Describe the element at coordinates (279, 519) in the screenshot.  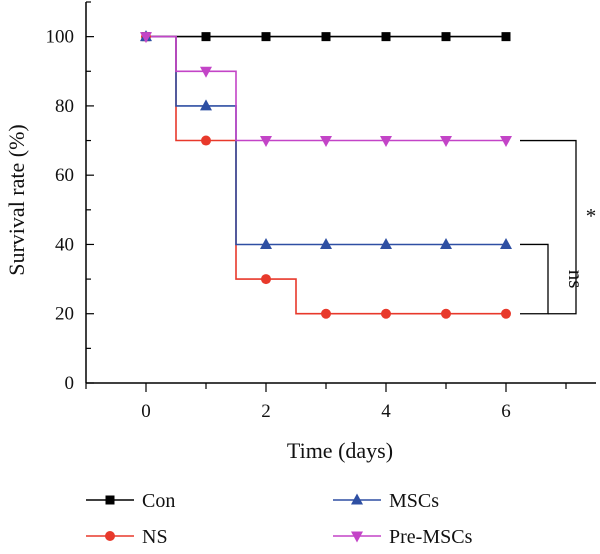
I see `legend: Con NS MSCs Pre-MSCs` at that location.